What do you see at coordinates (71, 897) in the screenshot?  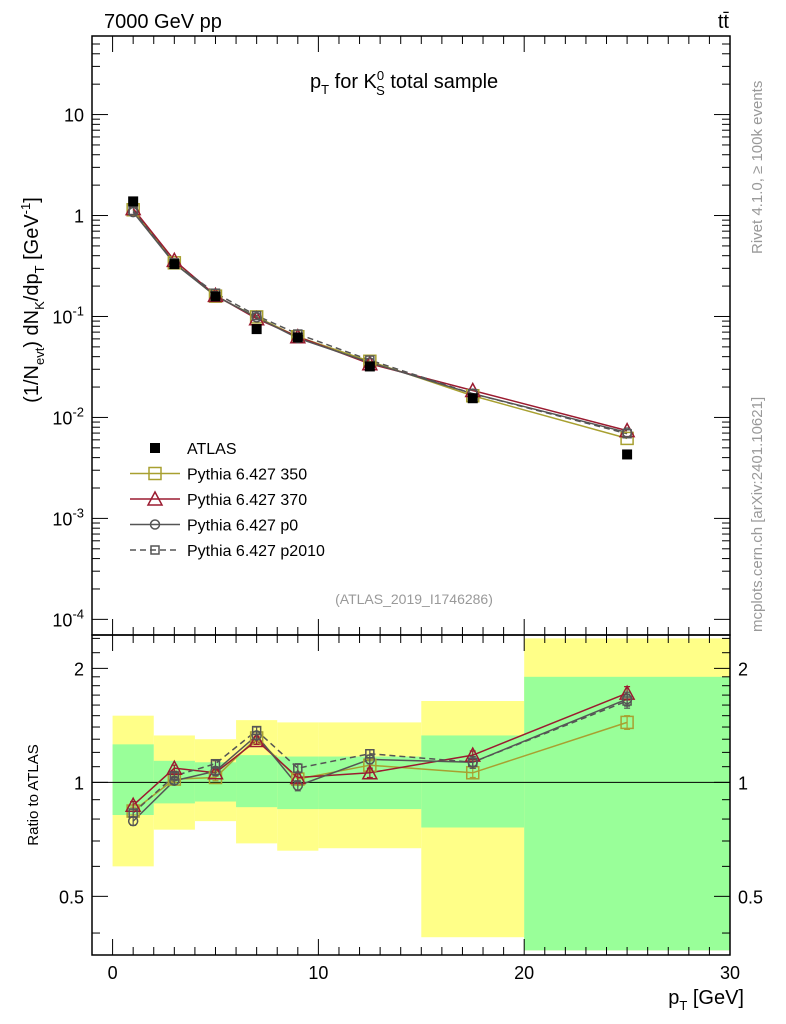 I see `ratio-y-tick-label: 0.5` at bounding box center [71, 897].